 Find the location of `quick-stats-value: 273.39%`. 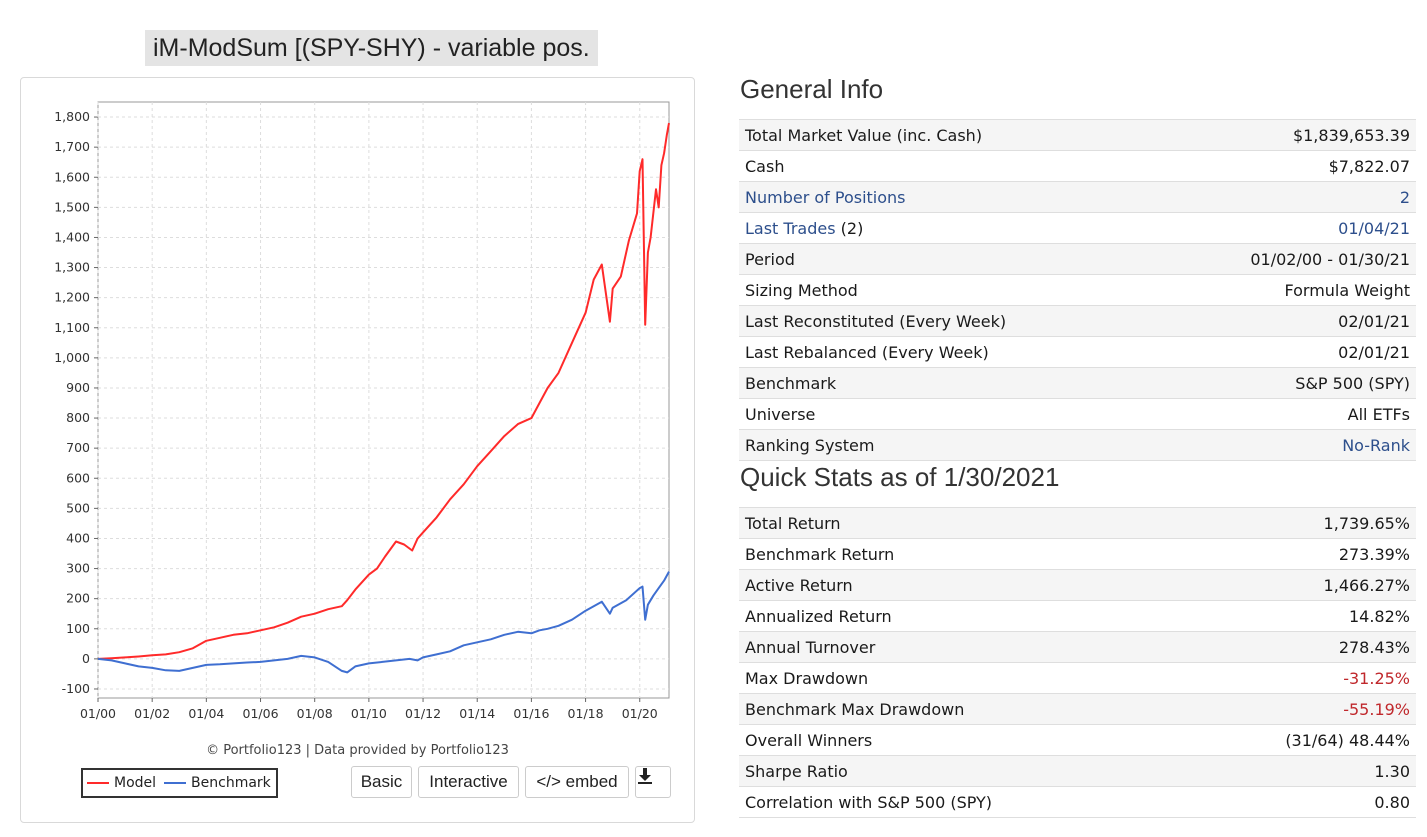

quick-stats-value: 273.39% is located at coordinates (1299, 554).